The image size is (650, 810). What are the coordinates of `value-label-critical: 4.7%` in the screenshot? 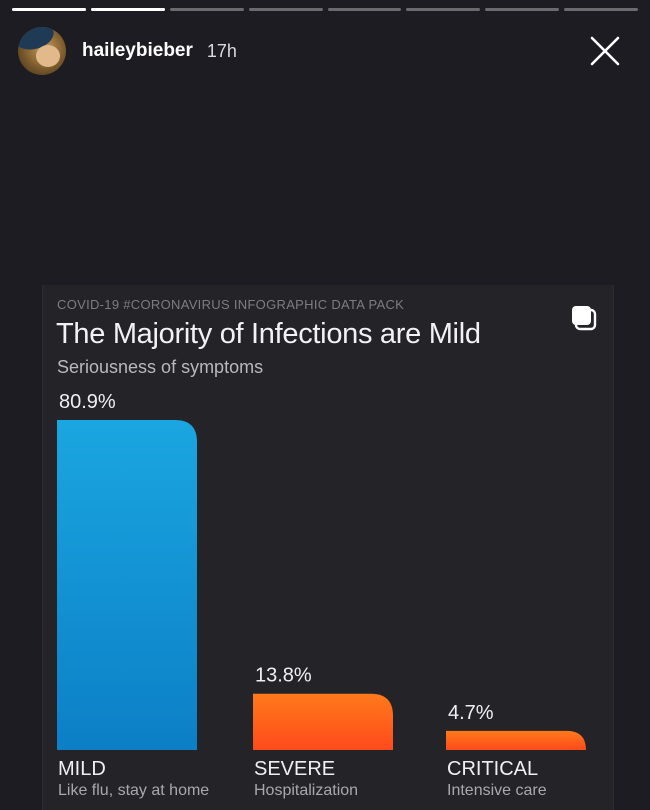 It's located at (471, 713).